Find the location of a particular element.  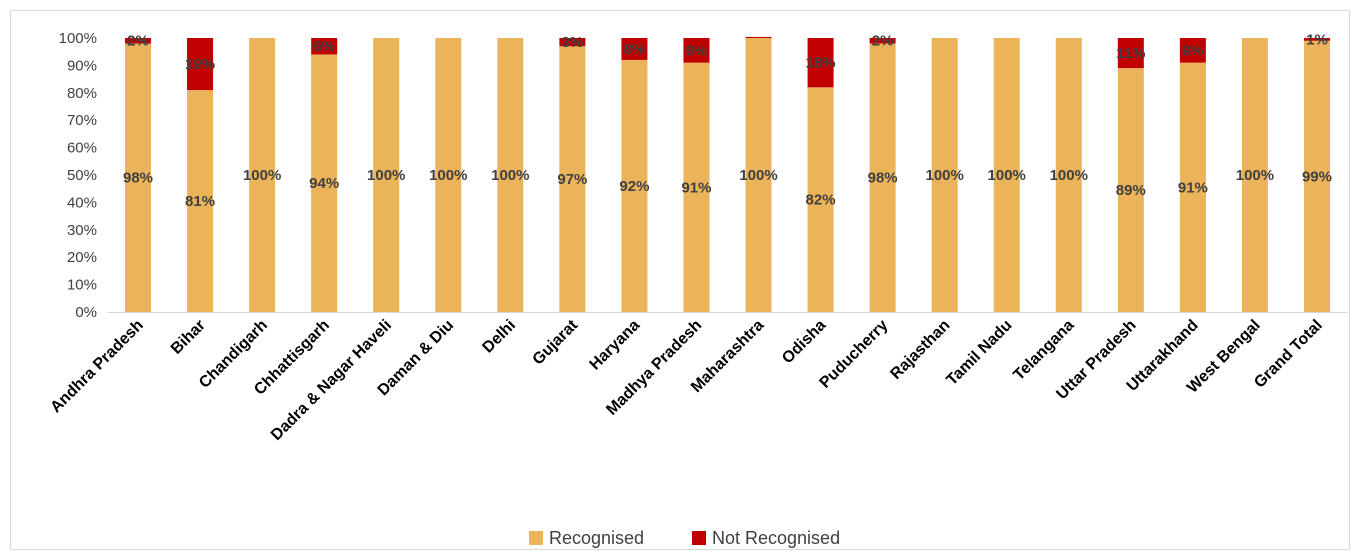

y-tick-label: 20% is located at coordinates (82, 257).